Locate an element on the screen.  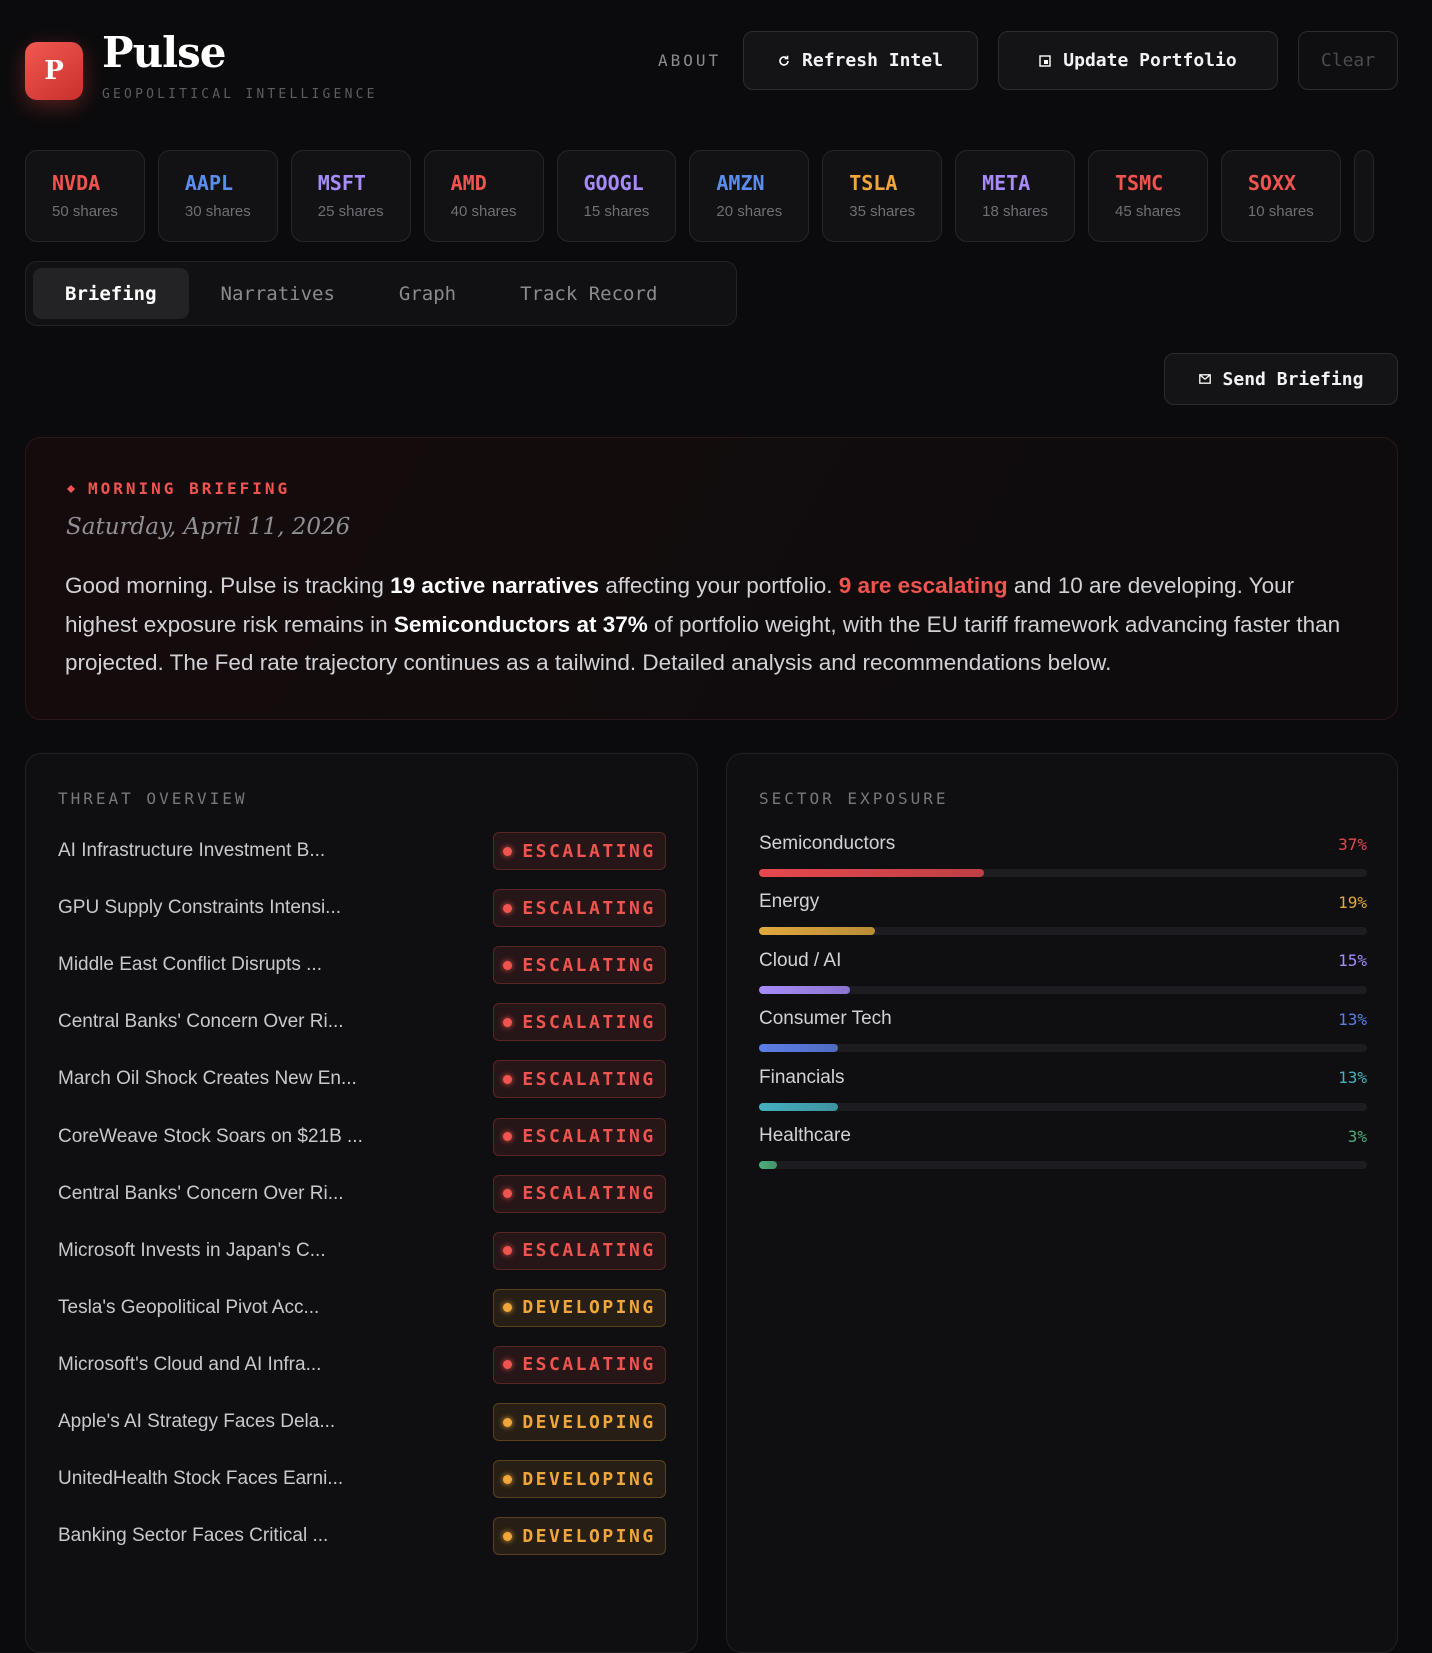
clear-button: Clear is located at coordinates (1348, 60).